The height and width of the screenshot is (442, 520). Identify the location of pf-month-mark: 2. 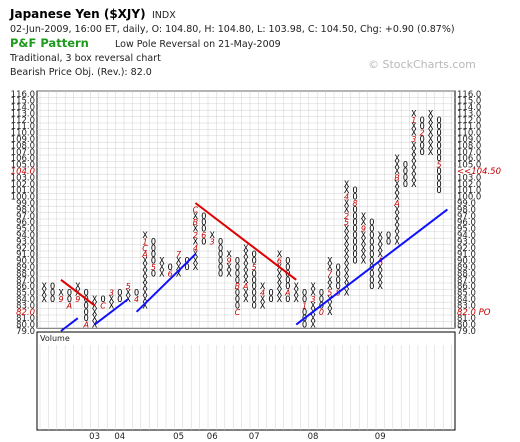
(346, 216).